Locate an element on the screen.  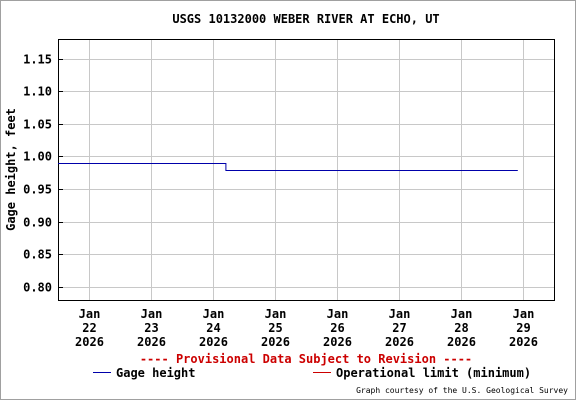
chart-title: USGS 10132000 WEBER RIVER AT ECHO, UT is located at coordinates (305, 19).